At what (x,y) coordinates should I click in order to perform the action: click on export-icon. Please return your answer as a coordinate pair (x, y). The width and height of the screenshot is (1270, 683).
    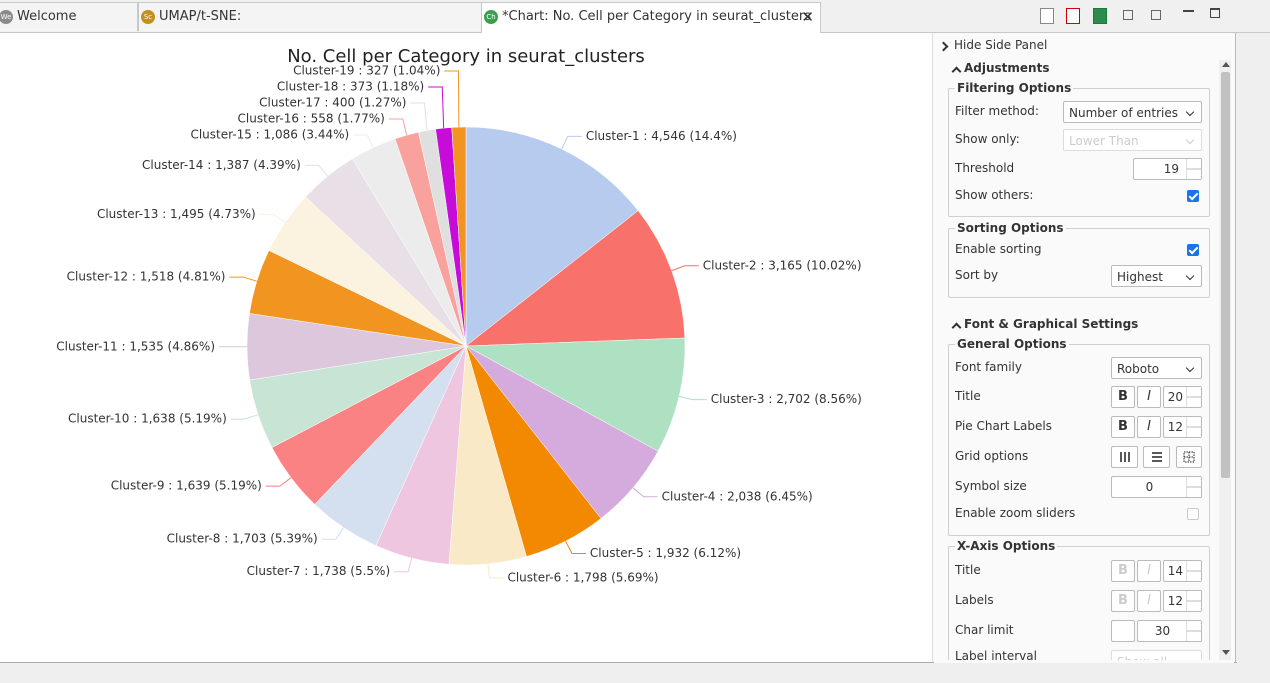
    Looking at the image, I should click on (1047, 16).